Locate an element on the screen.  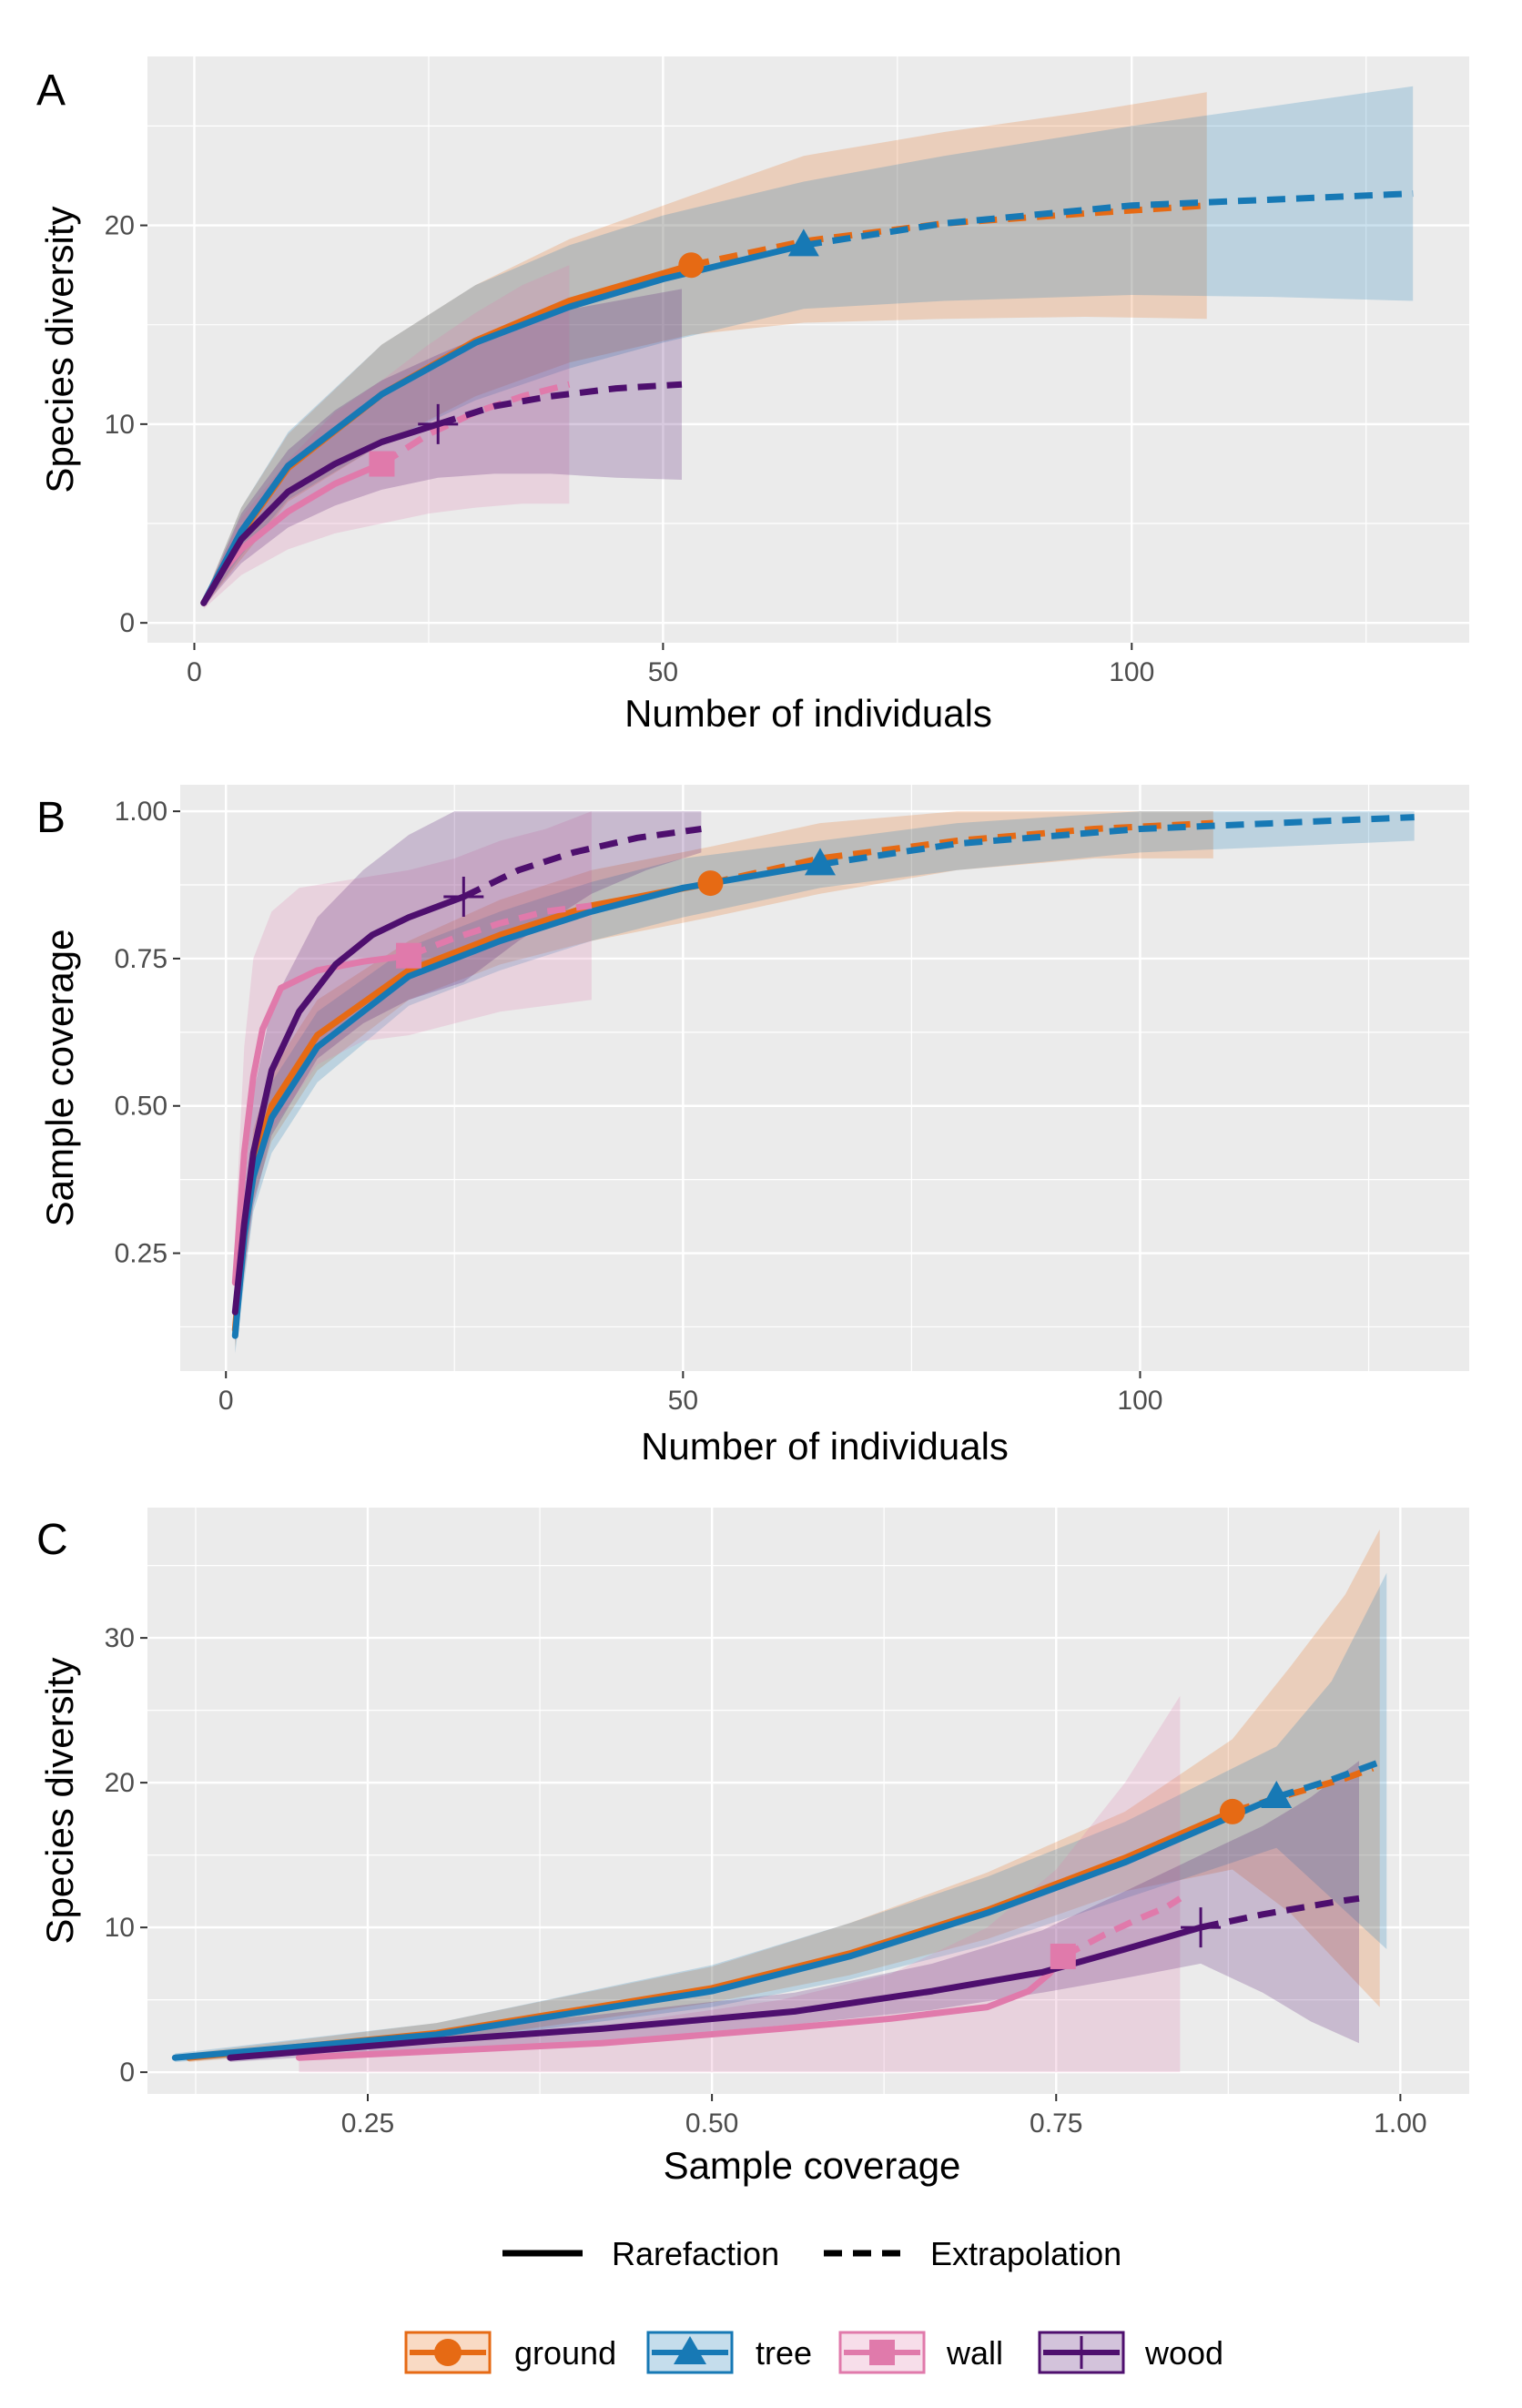
panel-a-tree-rarefaction-line is located at coordinates (503, 423).